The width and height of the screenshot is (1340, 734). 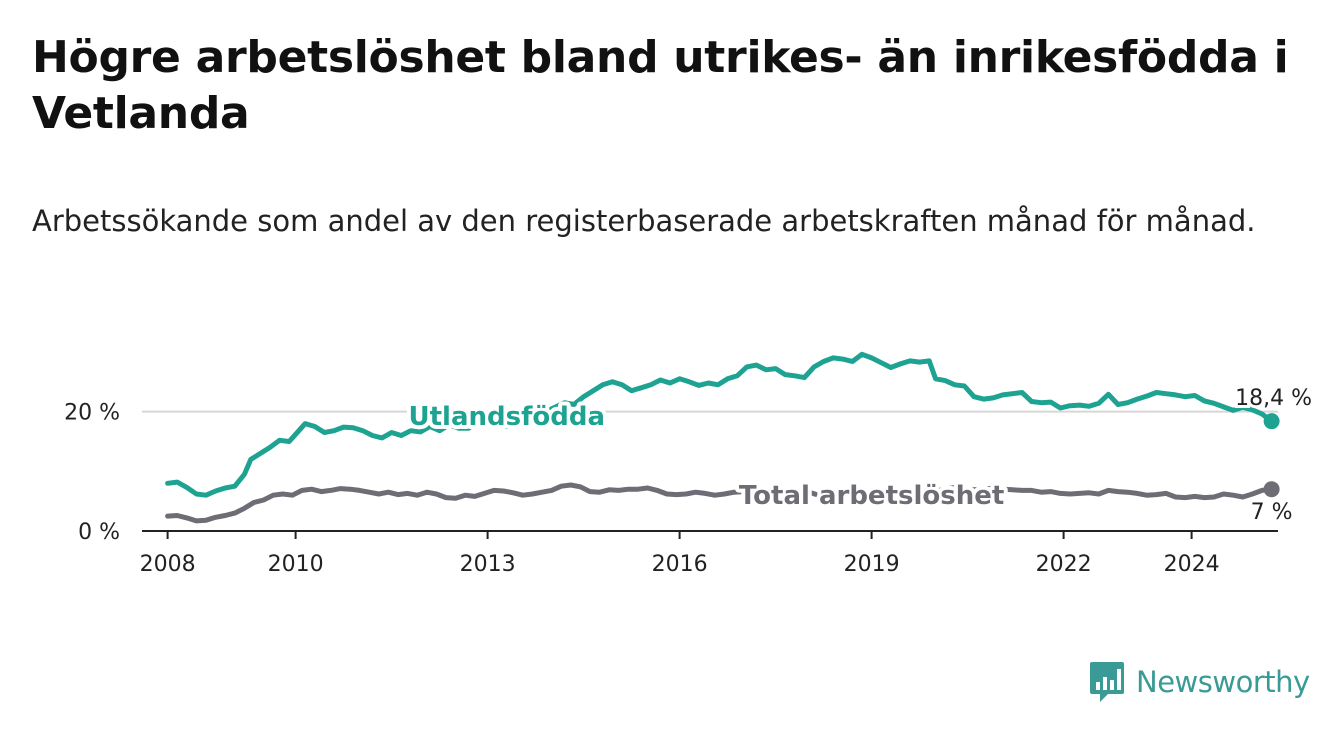 I want to click on x-tick-label: 2016, so click(x=680, y=564).